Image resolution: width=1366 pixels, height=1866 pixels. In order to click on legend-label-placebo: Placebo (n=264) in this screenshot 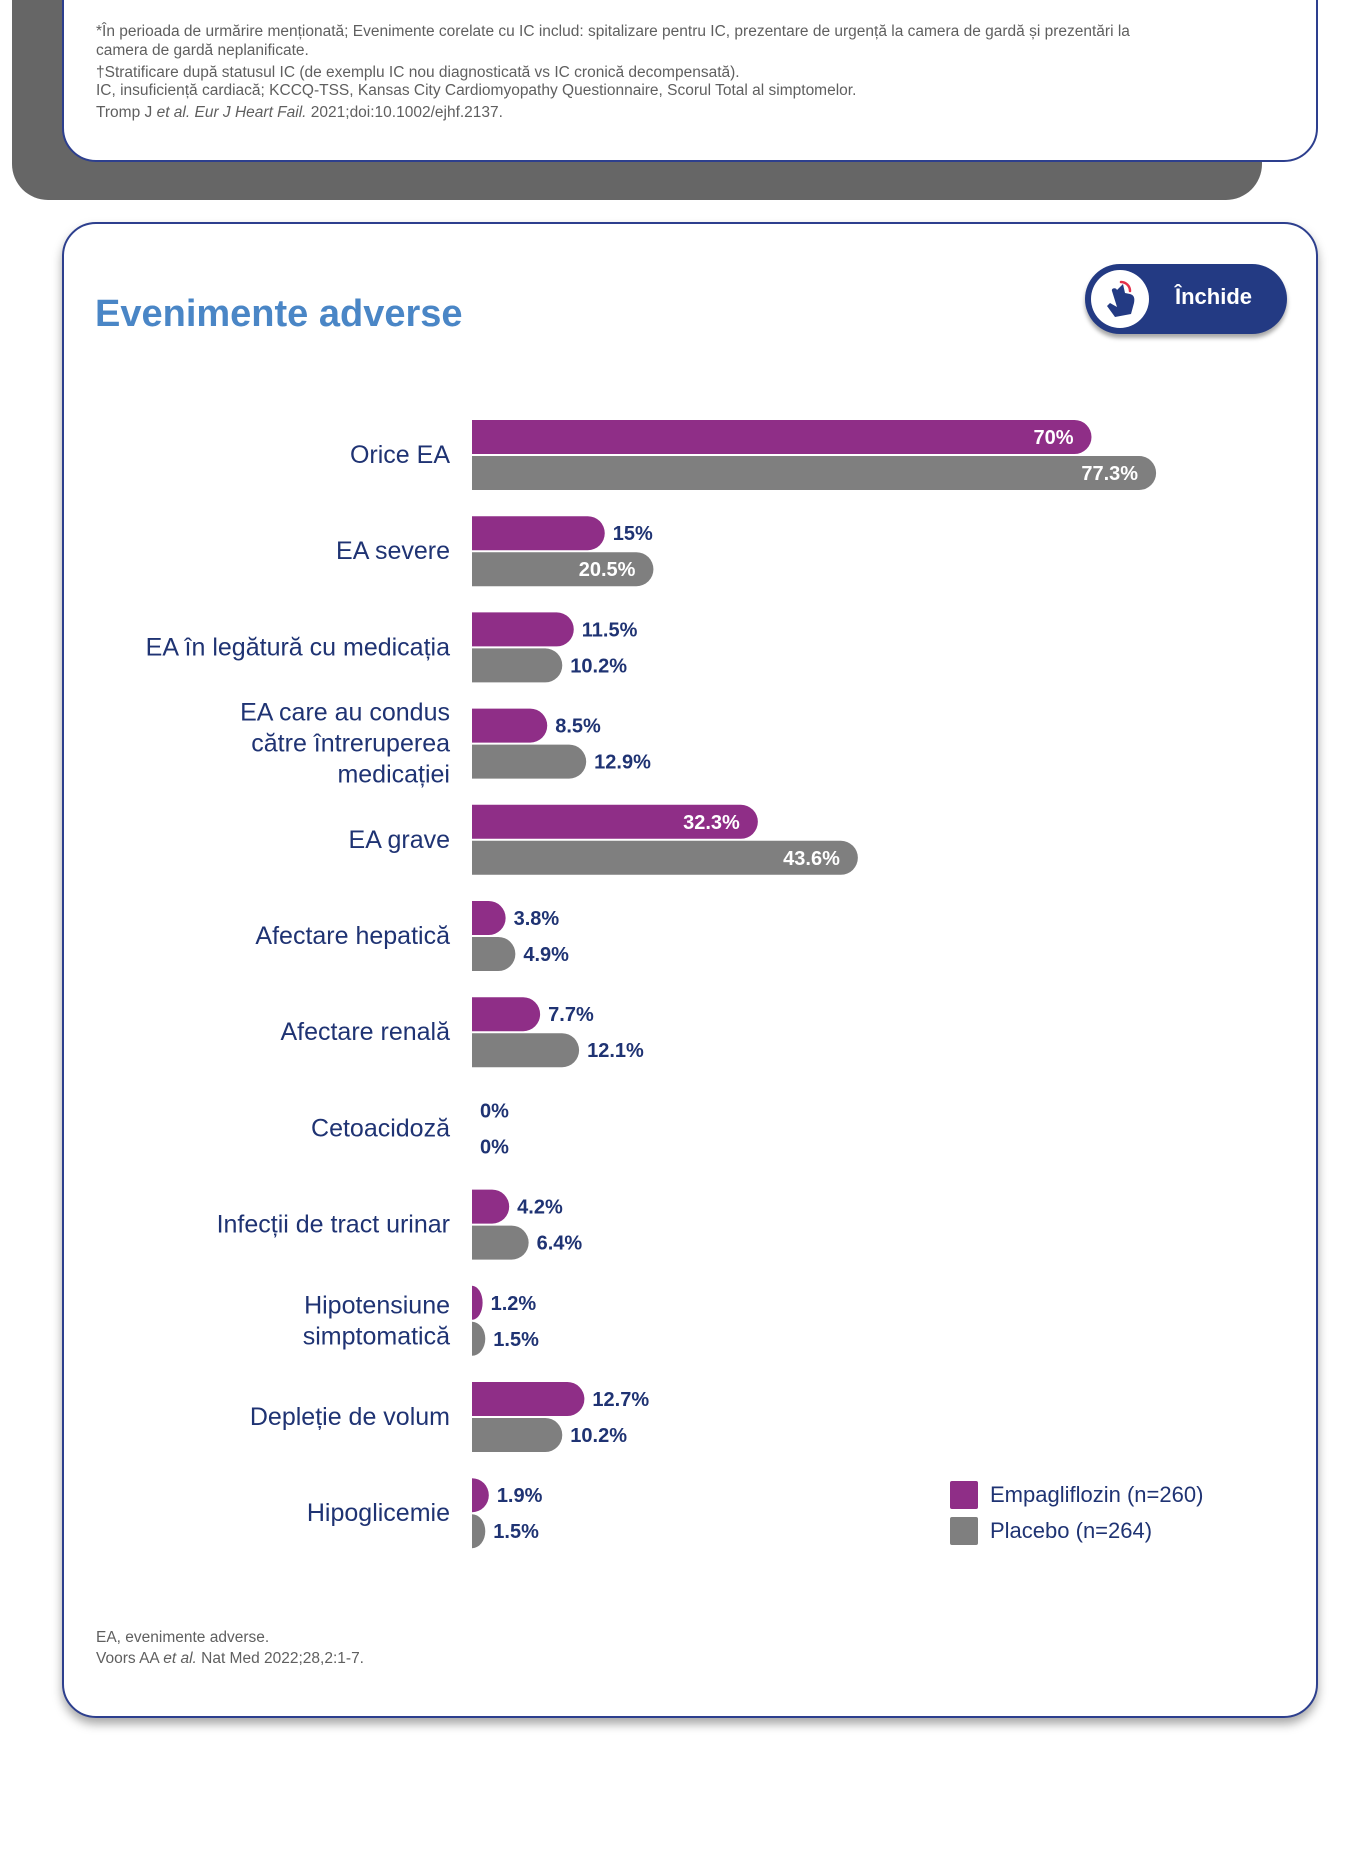, I will do `click(1071, 1530)`.